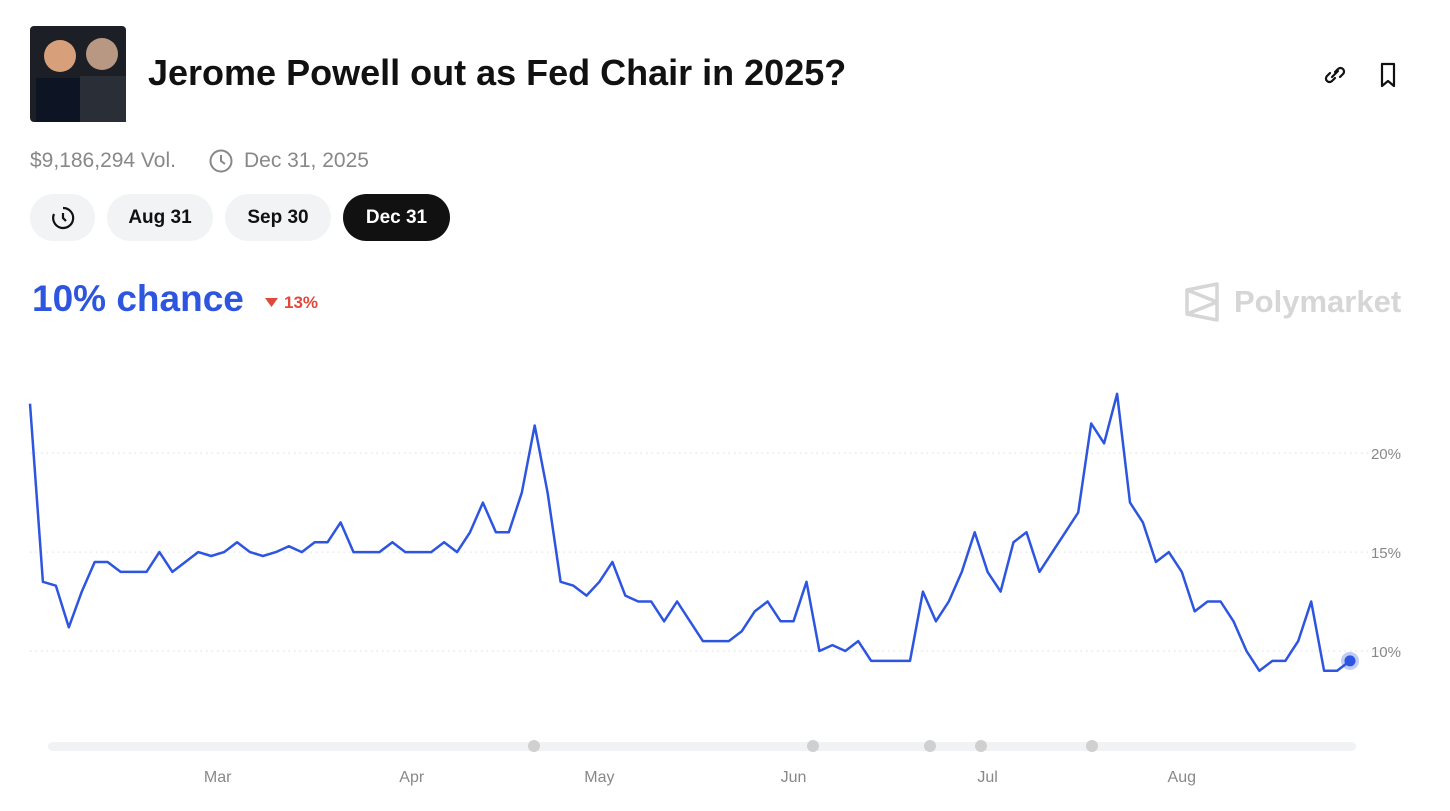  What do you see at coordinates (396, 217) in the screenshot?
I see `date-tab-active: Dec 31` at bounding box center [396, 217].